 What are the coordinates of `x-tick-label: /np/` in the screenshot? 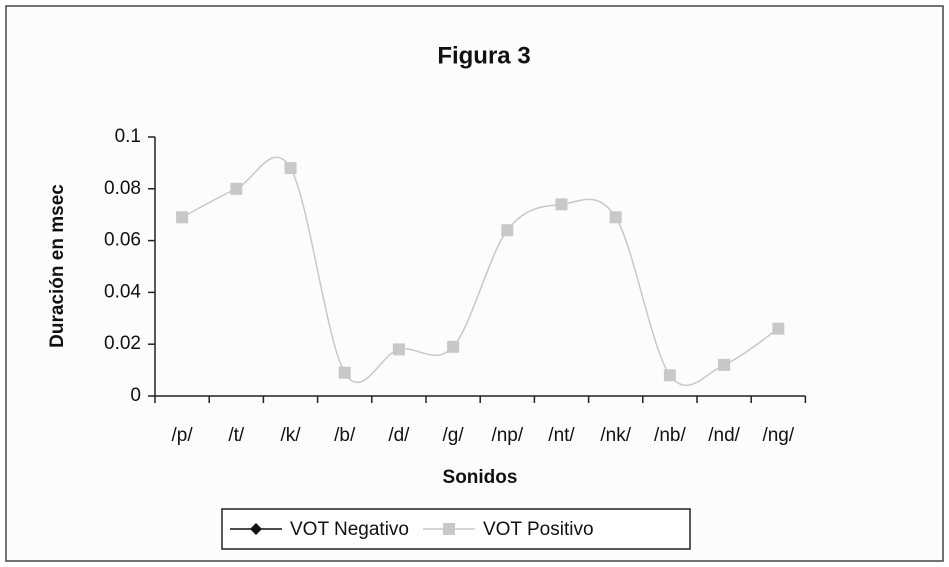 It's located at (507, 435).